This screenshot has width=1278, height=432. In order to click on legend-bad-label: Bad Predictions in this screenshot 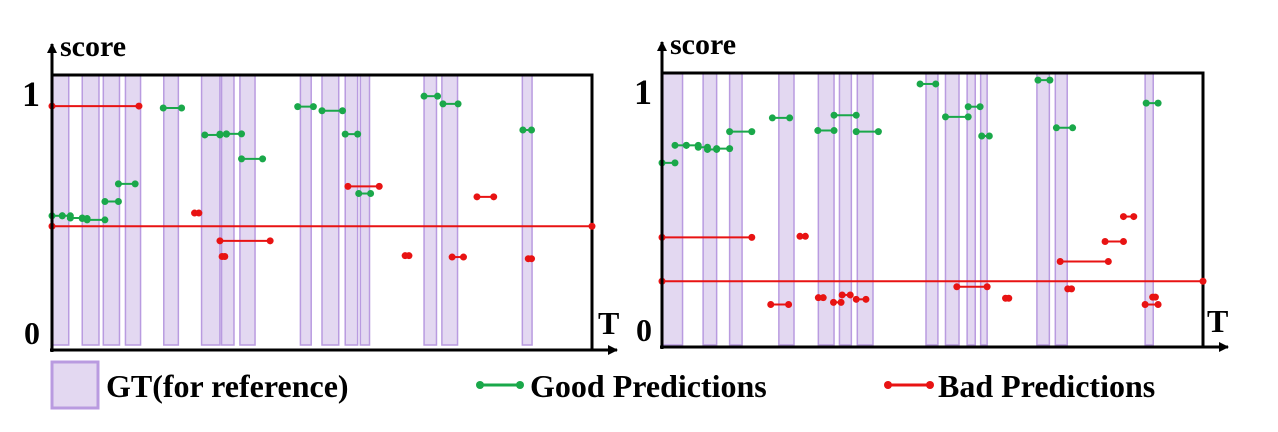, I will do `click(1046, 386)`.